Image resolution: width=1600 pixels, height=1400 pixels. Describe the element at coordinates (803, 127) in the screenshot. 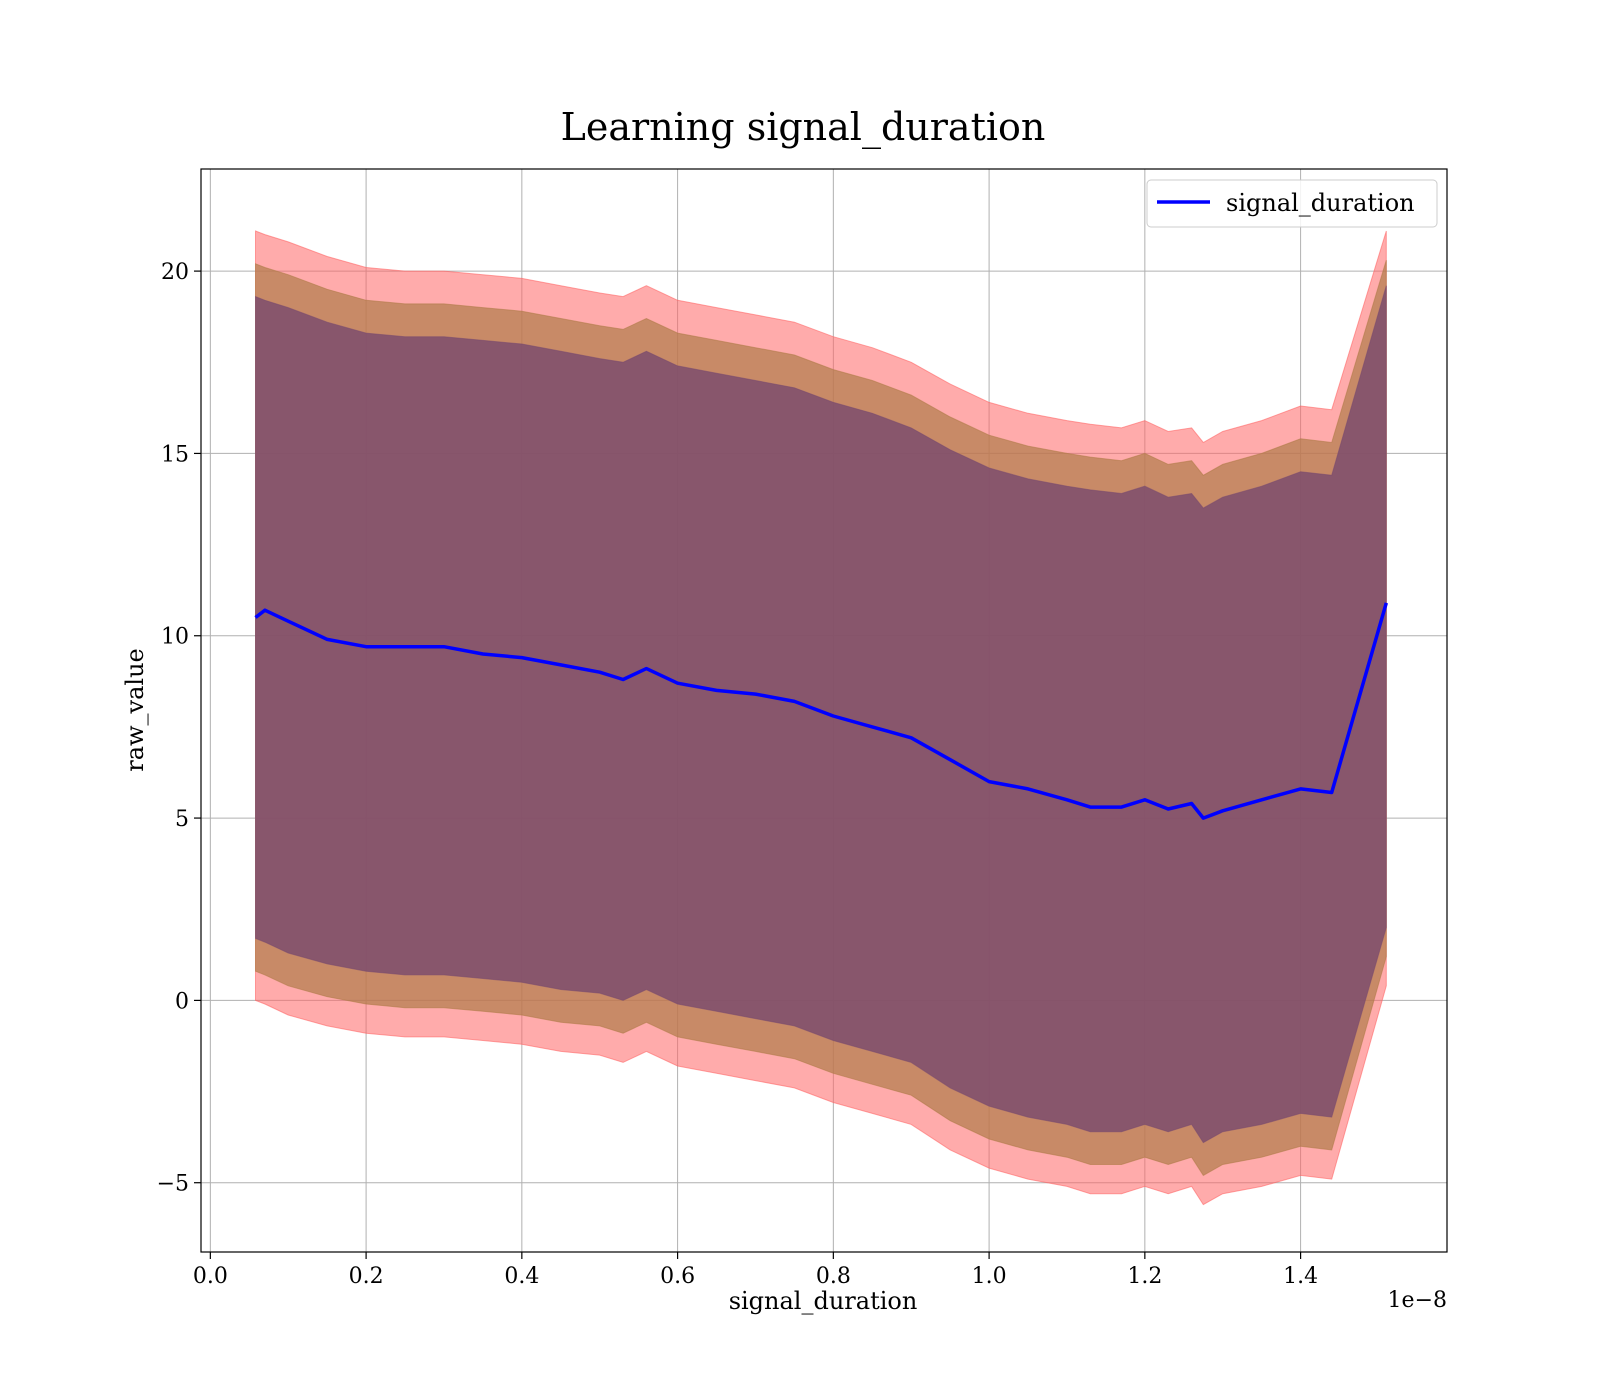

I see `chart-title: Learning signal_duration` at that location.